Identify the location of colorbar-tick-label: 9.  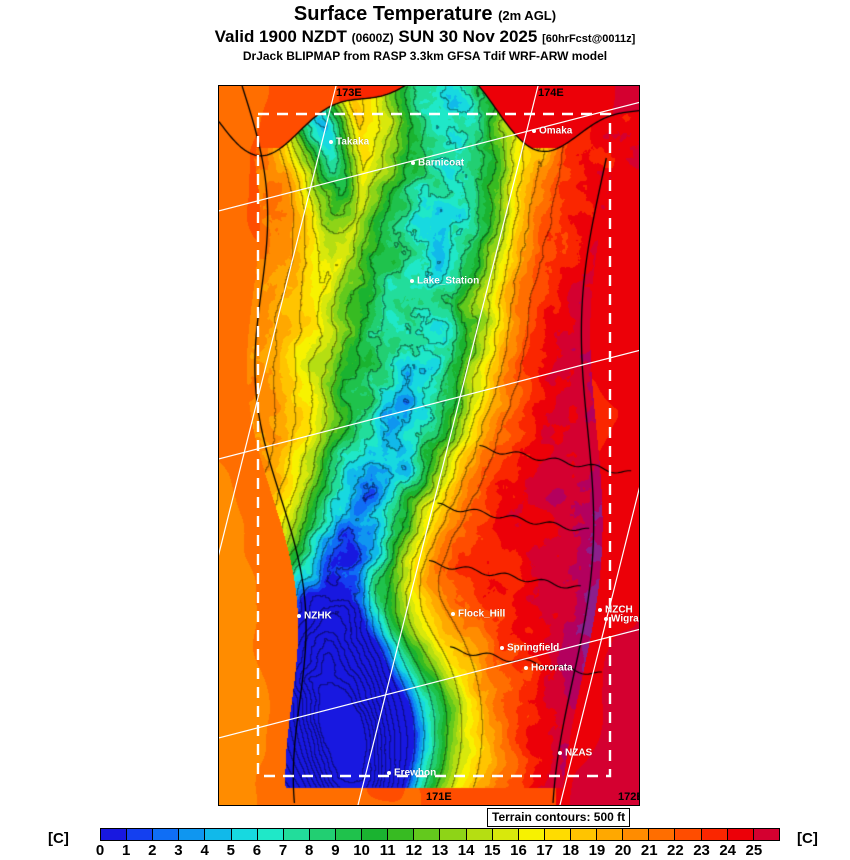
(335, 850).